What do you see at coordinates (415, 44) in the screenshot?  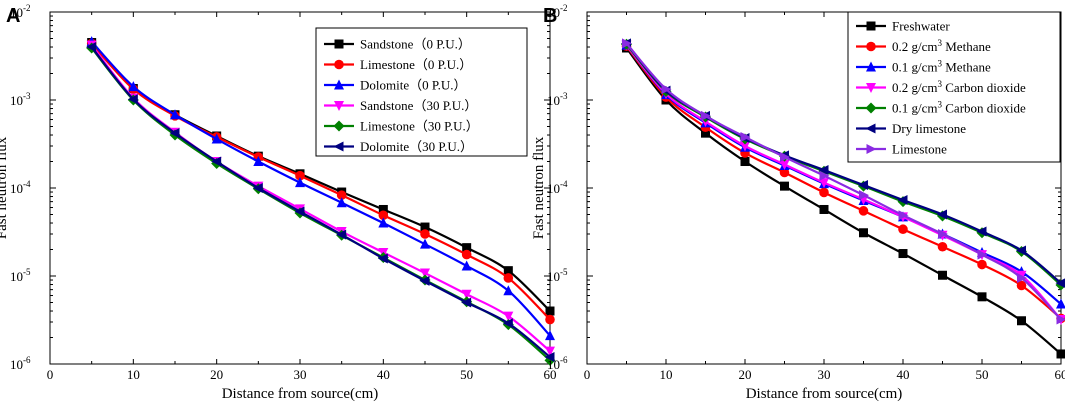 I see `legend-label: Sandstone（0 P.U.）` at bounding box center [415, 44].